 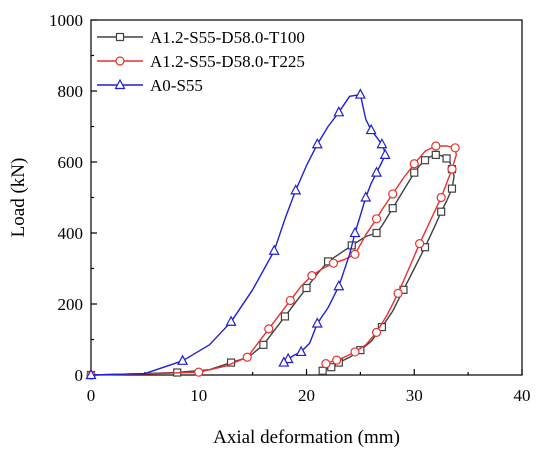 I want to click on x-tick-label: 40, so click(x=522, y=395).